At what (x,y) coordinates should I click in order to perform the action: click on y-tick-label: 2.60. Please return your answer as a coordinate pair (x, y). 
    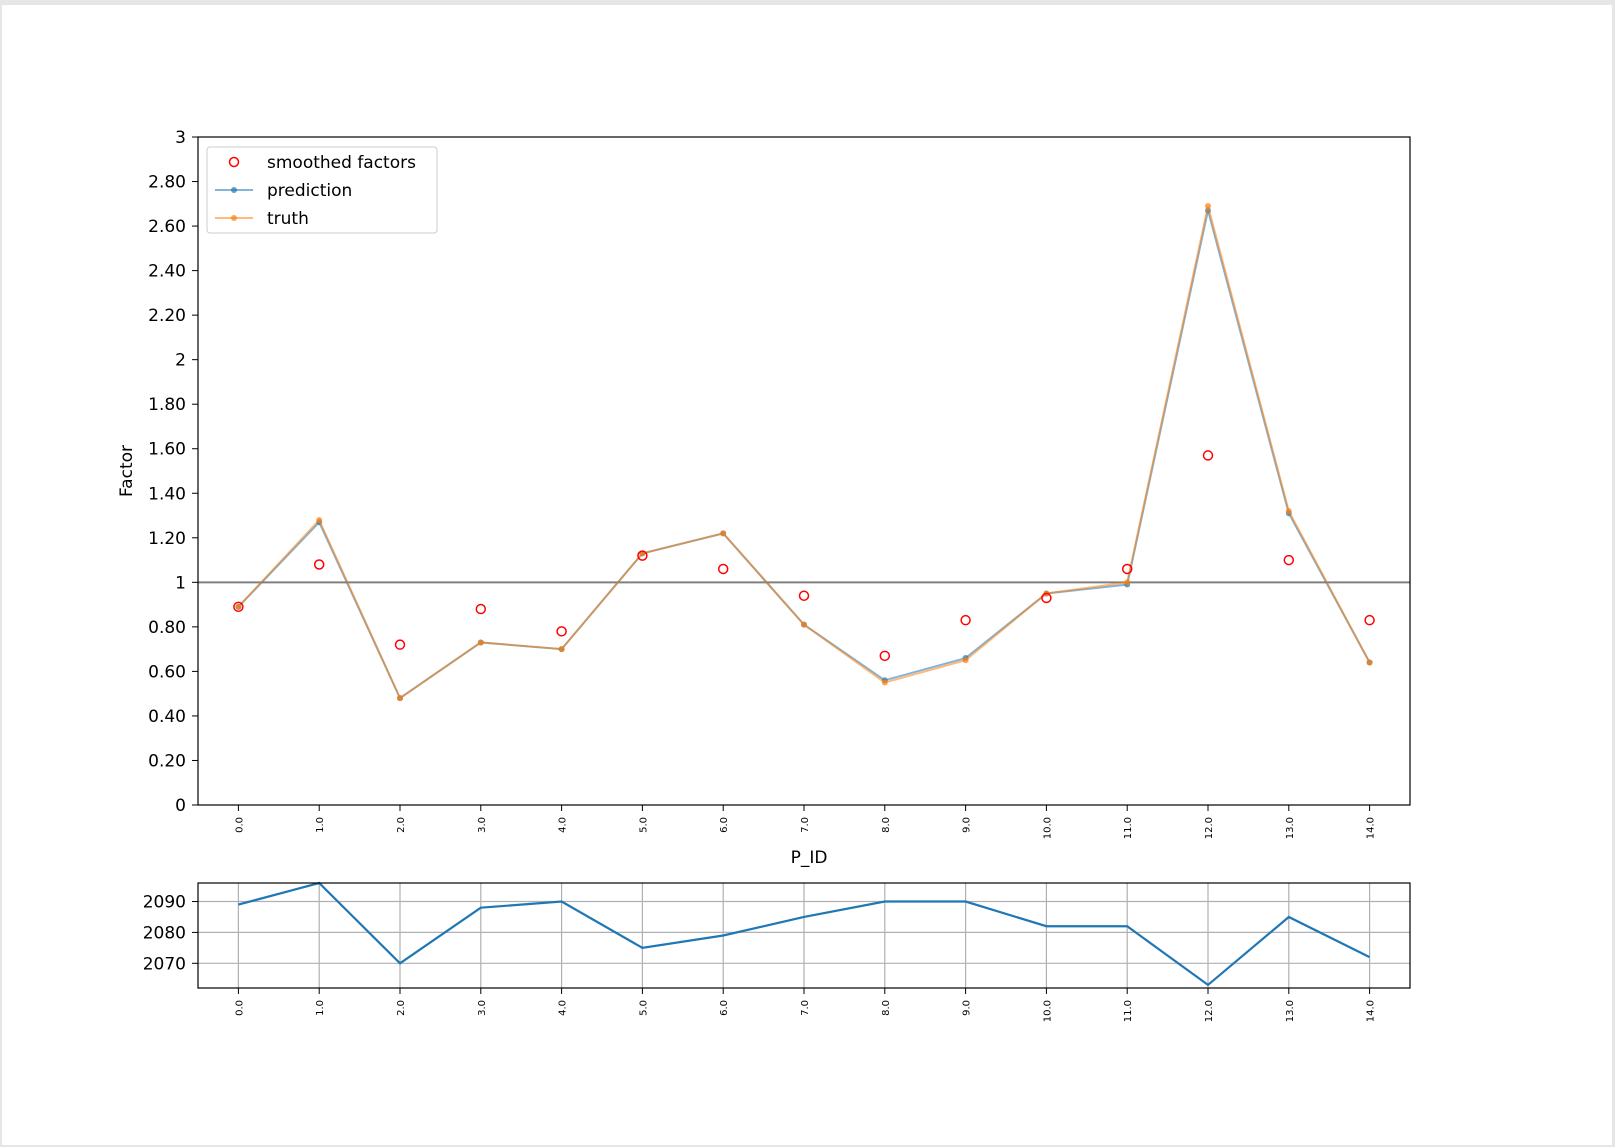
    Looking at the image, I should click on (167, 227).